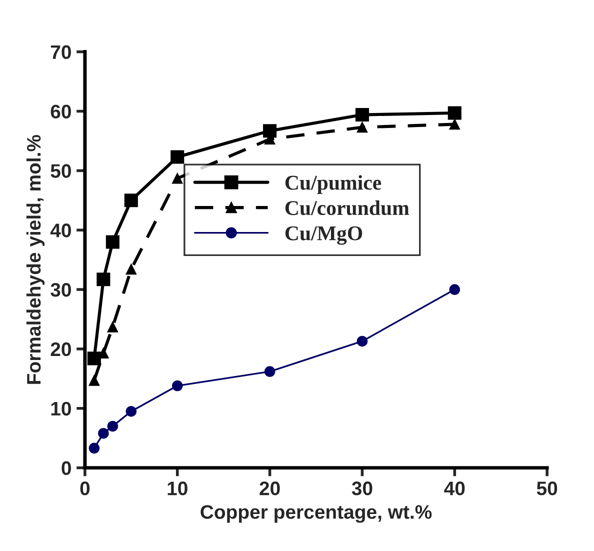 The height and width of the screenshot is (551, 594). I want to click on x-tick-label: 40, so click(454, 489).